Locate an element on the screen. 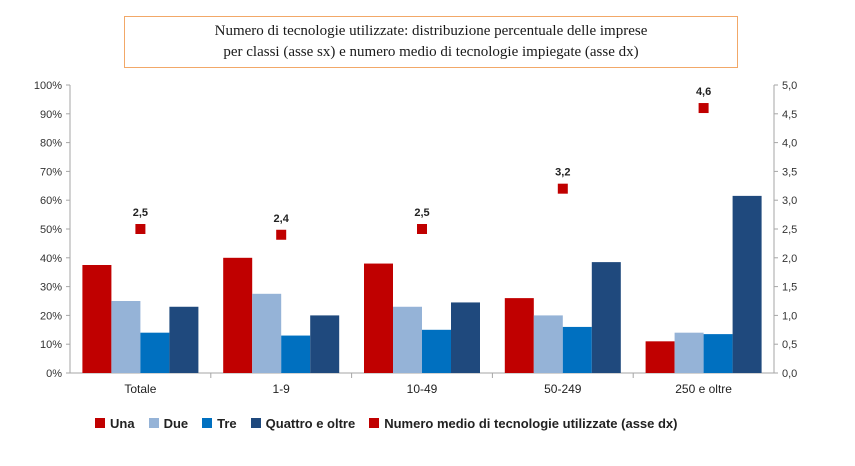 Image resolution: width=855 pixels, height=466 pixels. legend-item-3: Quattro e oltre is located at coordinates (303, 423).